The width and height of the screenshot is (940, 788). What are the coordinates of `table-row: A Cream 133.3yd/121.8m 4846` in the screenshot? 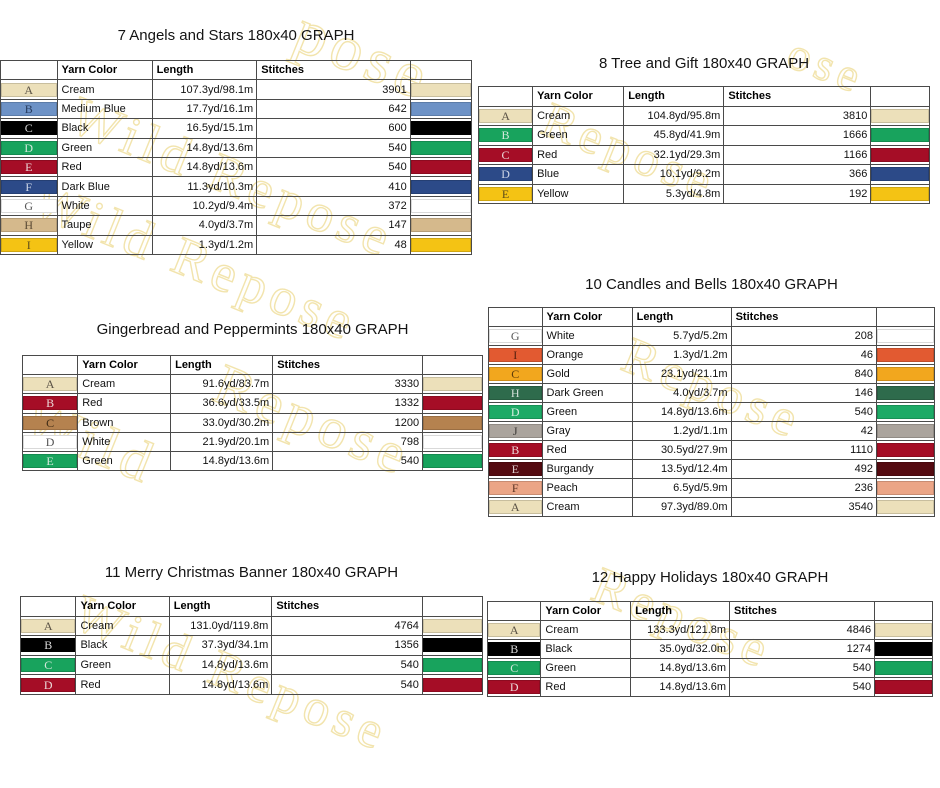 It's located at (709, 630).